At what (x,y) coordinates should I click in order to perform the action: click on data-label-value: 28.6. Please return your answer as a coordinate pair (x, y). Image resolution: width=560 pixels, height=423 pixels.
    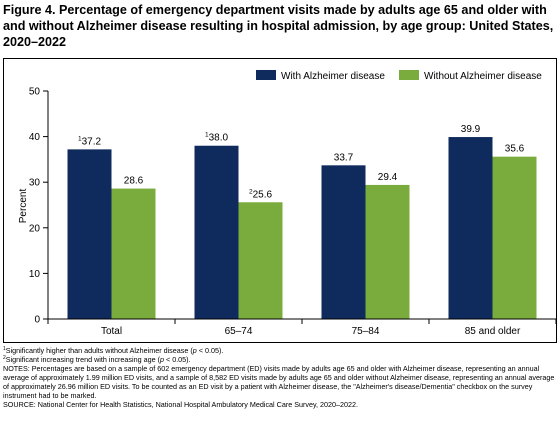
    Looking at the image, I should click on (134, 181).